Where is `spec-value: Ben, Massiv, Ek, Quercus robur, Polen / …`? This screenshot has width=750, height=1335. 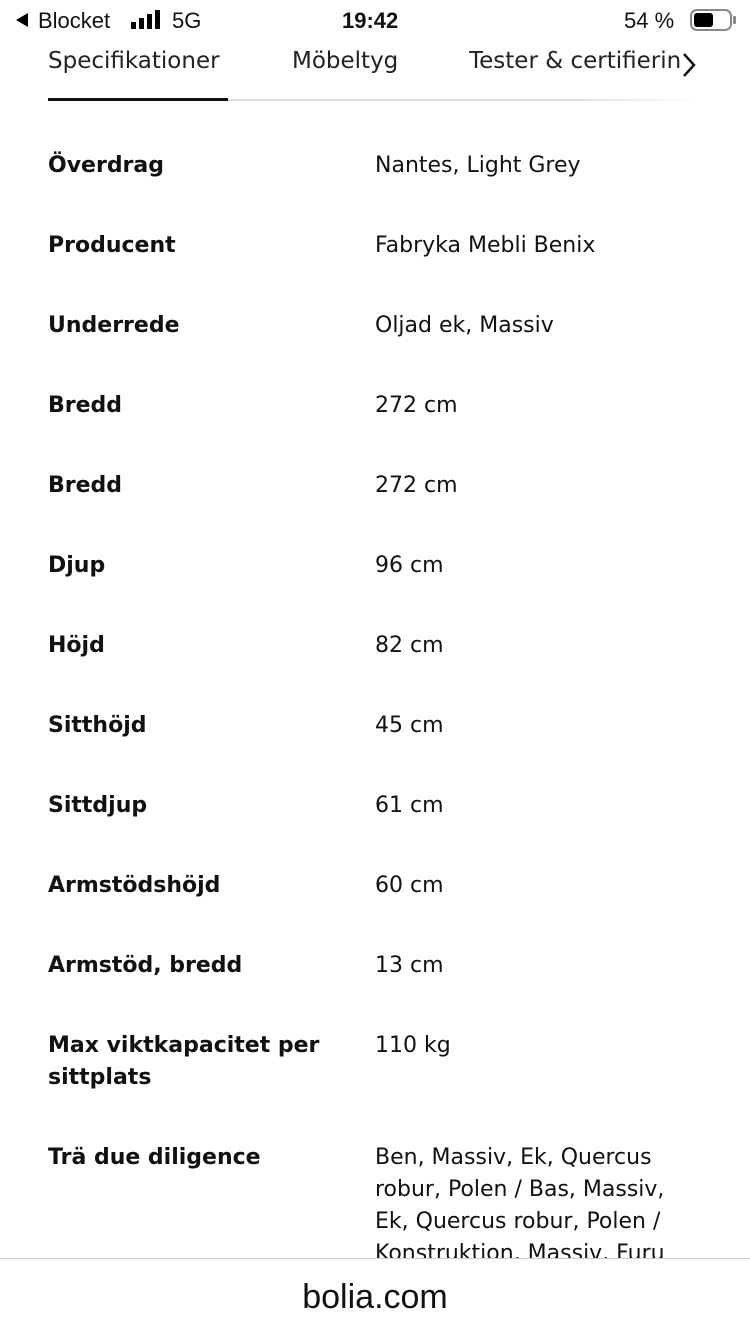
spec-value: Ben, Massiv, Ek, Quercus robur, Polen / … is located at coordinates (520, 1201).